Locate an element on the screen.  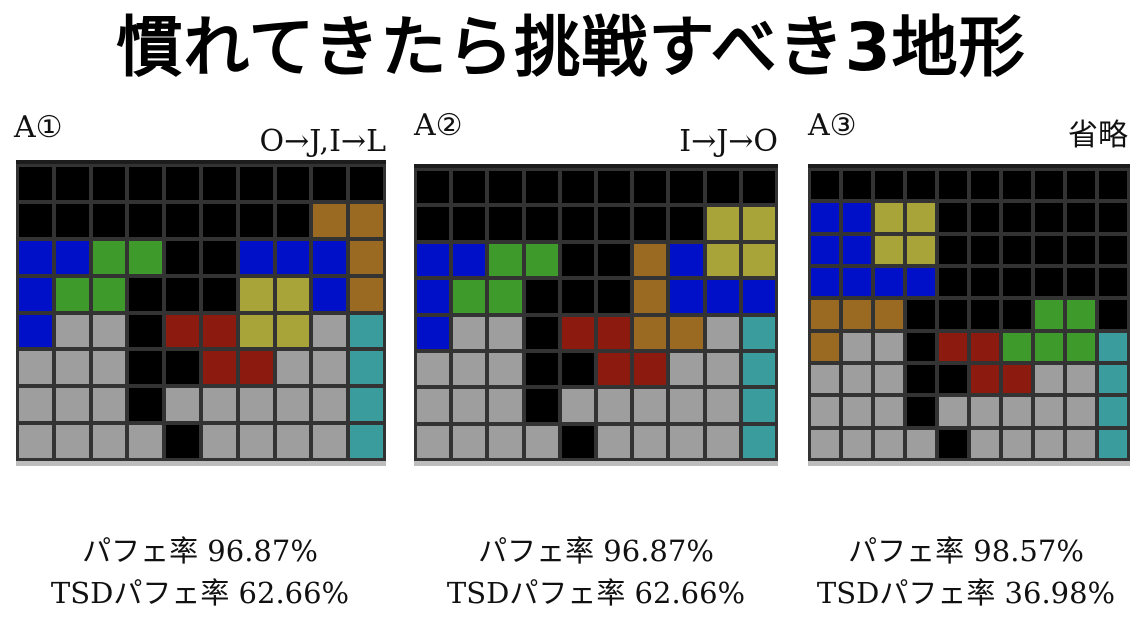
panel-label: A② is located at coordinates (438, 125).